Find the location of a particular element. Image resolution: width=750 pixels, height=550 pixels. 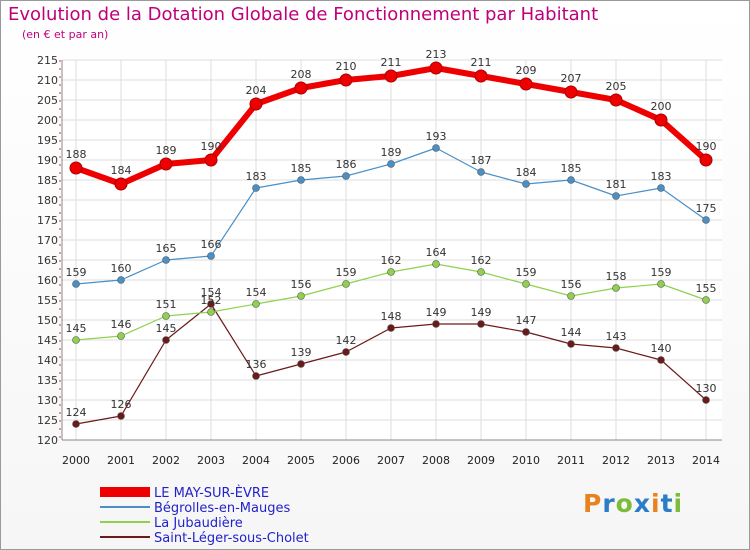

y-tick-label: 145 is located at coordinates (47, 340).